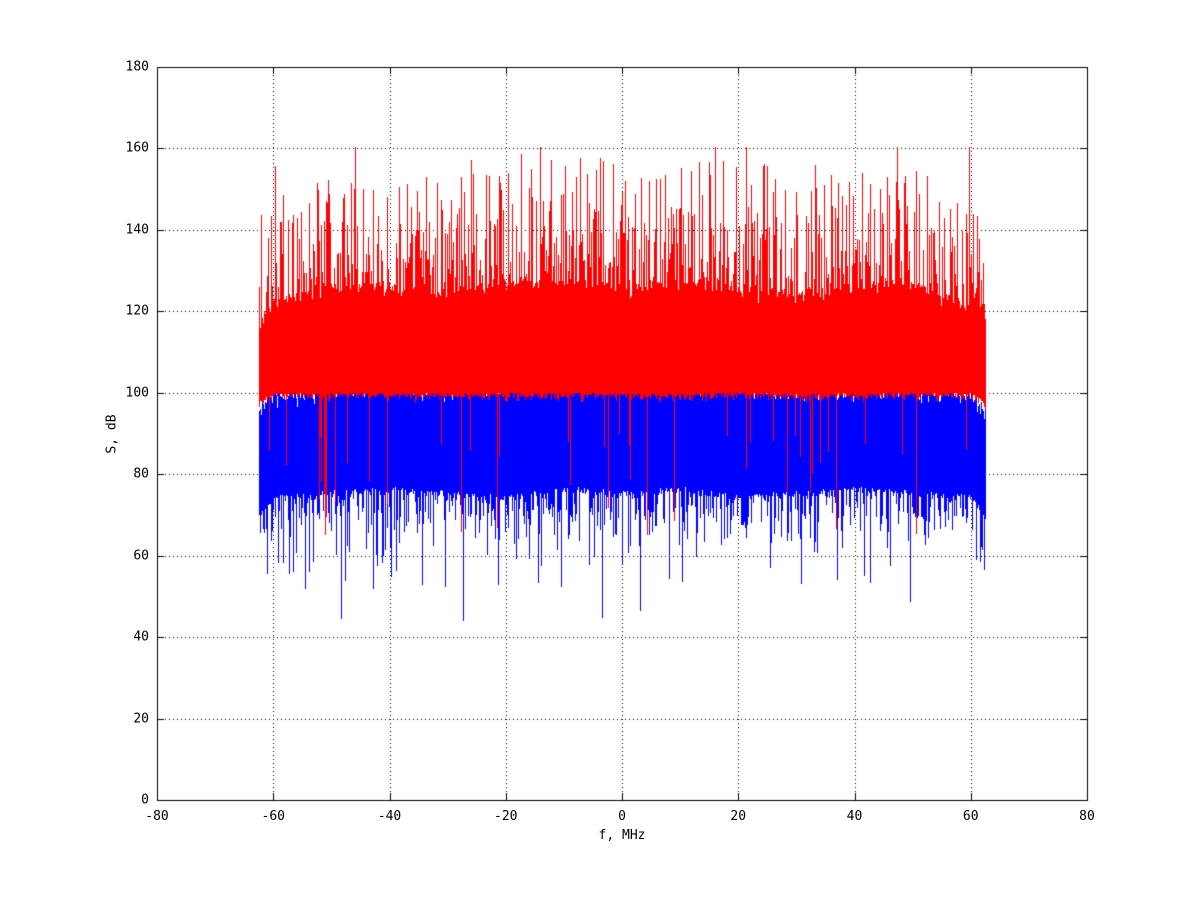 The image size is (1200, 901). Describe the element at coordinates (137, 67) in the screenshot. I see `y-tick-label: 180` at that location.